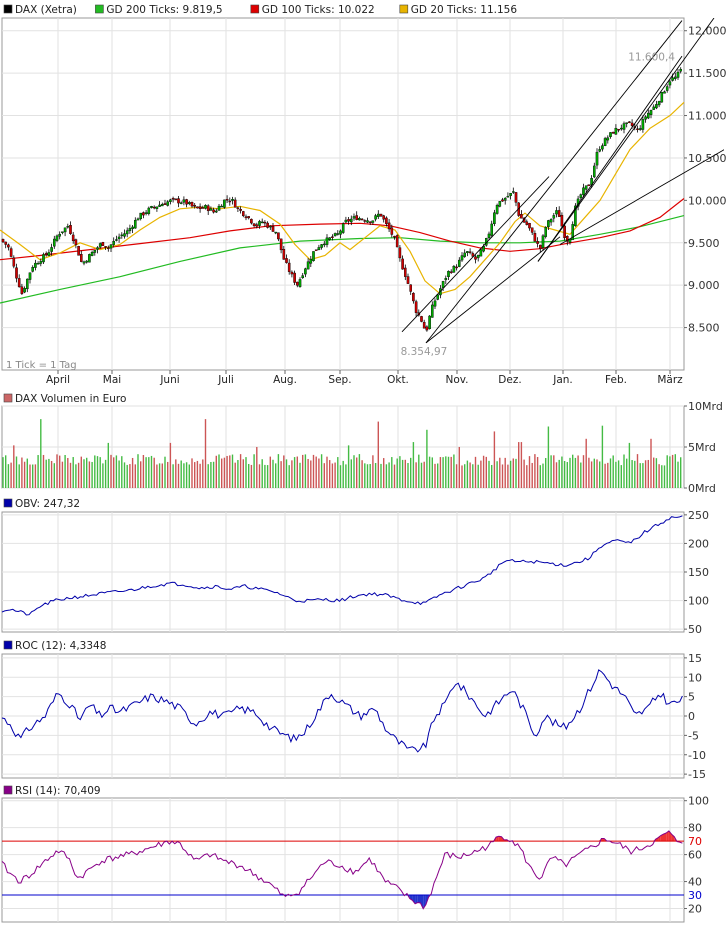 The width and height of the screenshot is (726, 932). What do you see at coordinates (60, 646) in the screenshot?
I see `roc-legend-label-0: ROC (12): 4,3348` at bounding box center [60, 646].